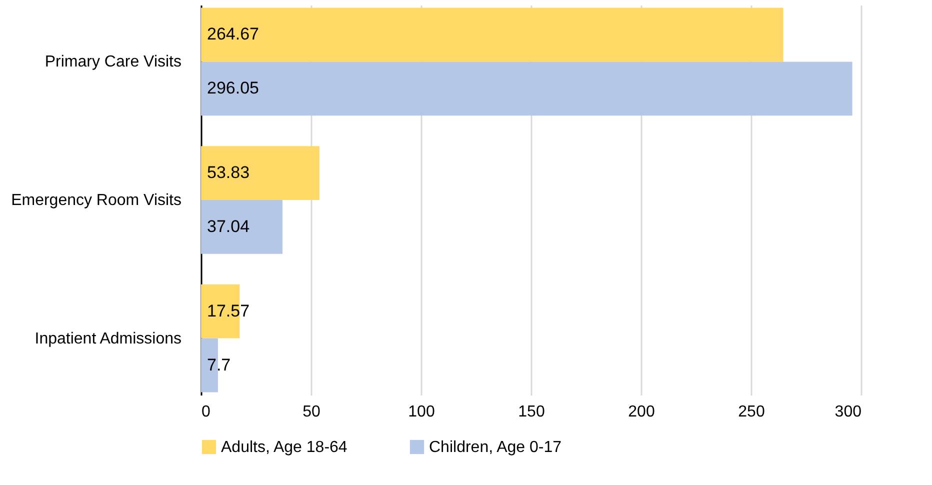 The image size is (932, 485). What do you see at coordinates (219, 364) in the screenshot?
I see `data-label: 7.7` at bounding box center [219, 364].